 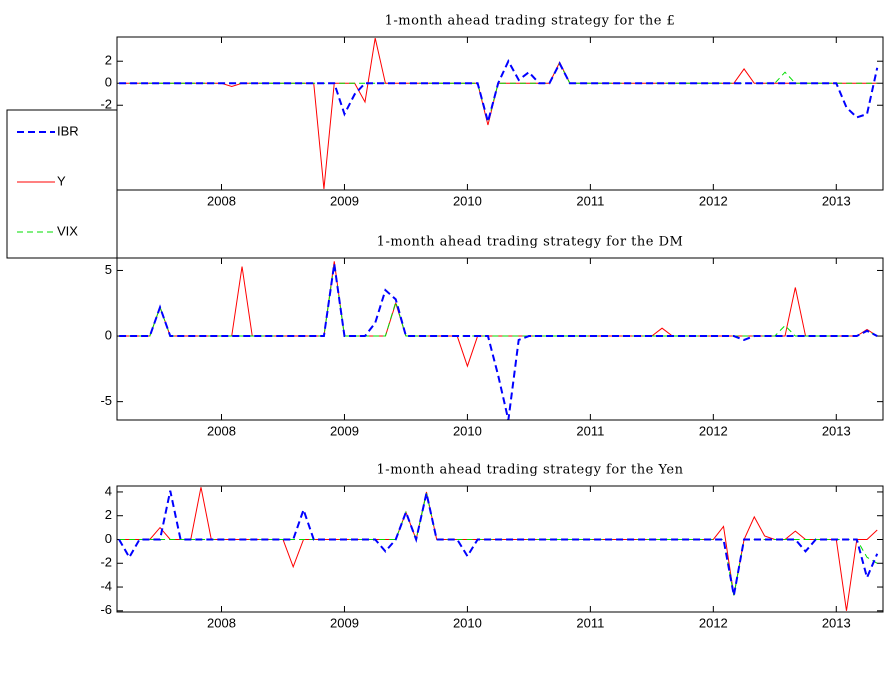 What do you see at coordinates (67, 230) in the screenshot?
I see `legend-label: VIX` at bounding box center [67, 230].